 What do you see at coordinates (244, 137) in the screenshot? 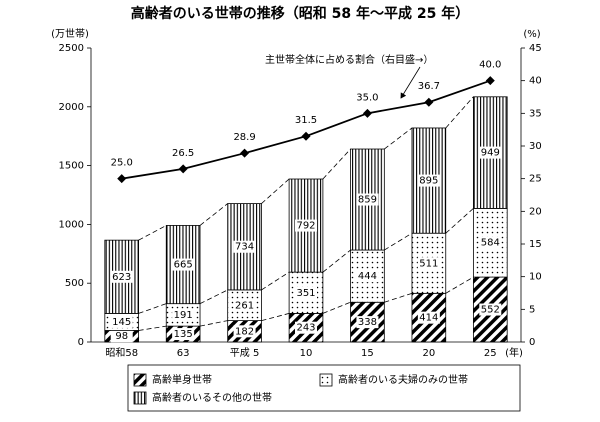
I see `line-value-label: 28.9` at bounding box center [244, 137].